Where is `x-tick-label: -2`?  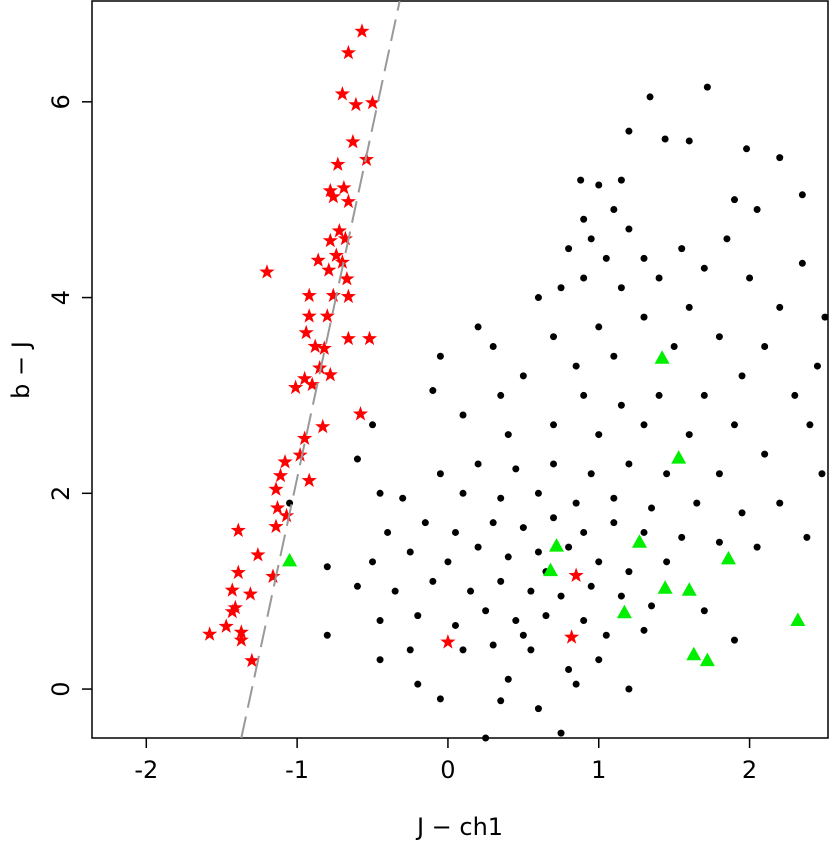 x-tick-label: -2 is located at coordinates (146, 770).